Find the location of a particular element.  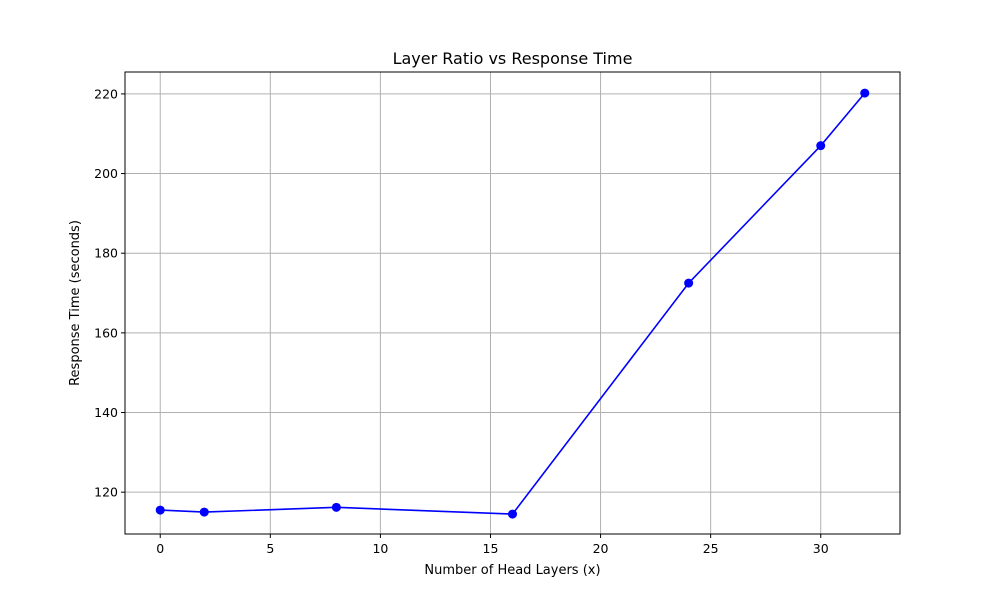

x-tick-label: 0 is located at coordinates (160, 548).